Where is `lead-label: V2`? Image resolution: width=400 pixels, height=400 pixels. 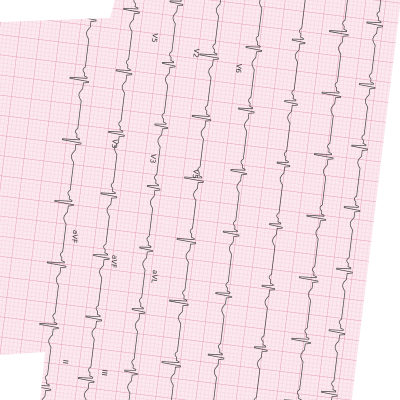 lead-label: V2 is located at coordinates (195, 53).